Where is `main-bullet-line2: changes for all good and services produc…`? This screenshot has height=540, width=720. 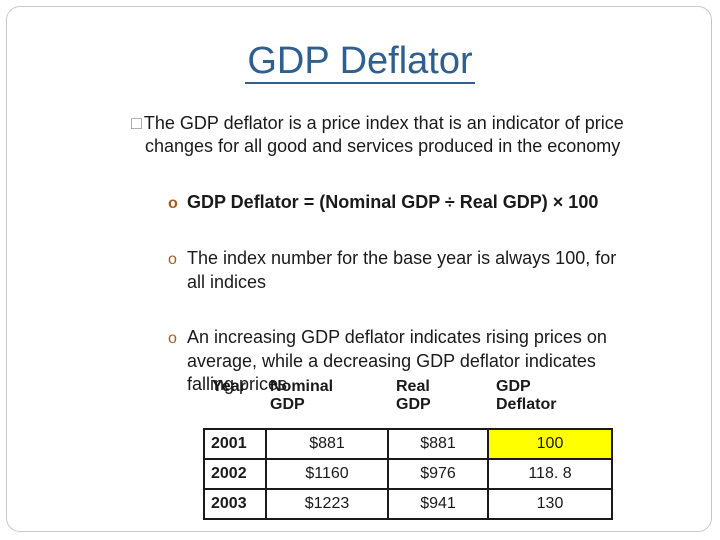
main-bullet-line2: changes for all good and services produc… is located at coordinates (383, 146).